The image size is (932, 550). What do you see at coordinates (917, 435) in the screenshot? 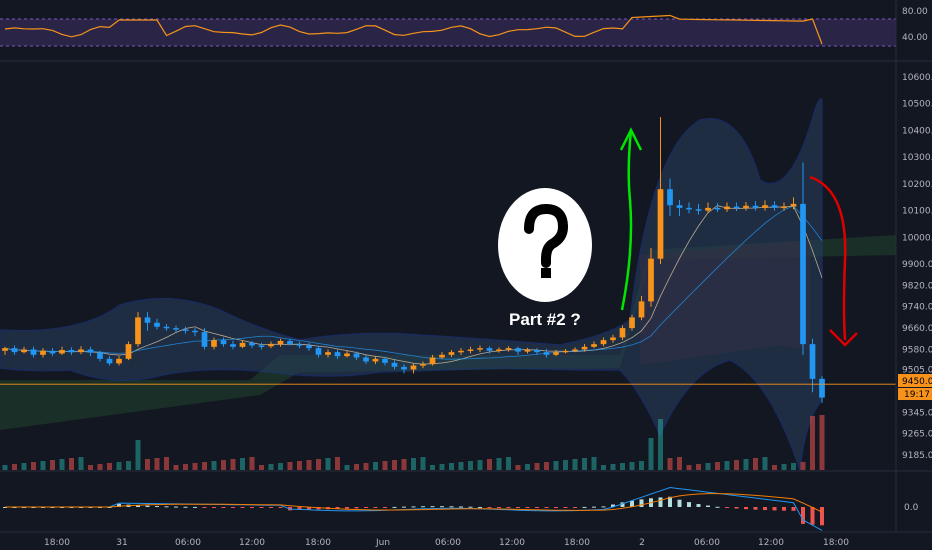
I see `price-tick-label: 9265.0` at bounding box center [917, 435].